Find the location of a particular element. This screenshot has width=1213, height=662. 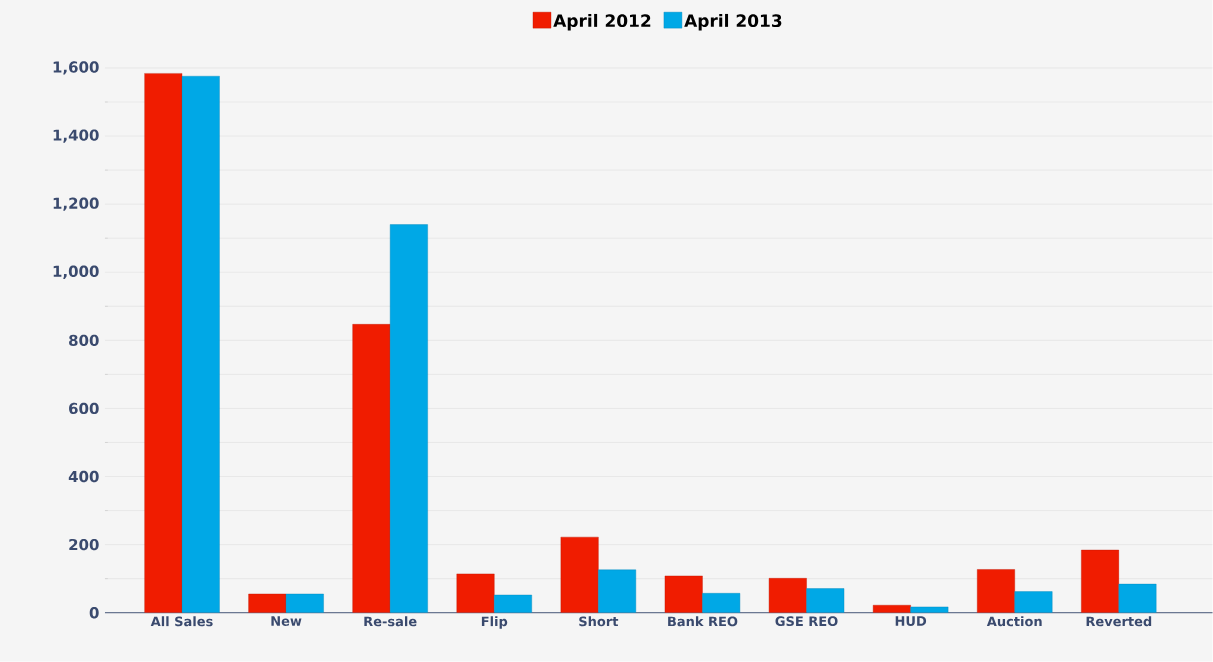

x-tick-label: New is located at coordinates (286, 621).